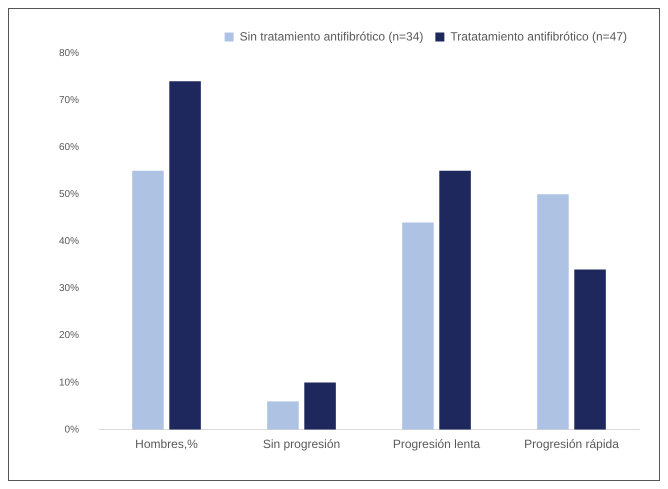  Describe the element at coordinates (436, 444) in the screenshot. I see `x-tick-label: Progresión lenta` at that location.